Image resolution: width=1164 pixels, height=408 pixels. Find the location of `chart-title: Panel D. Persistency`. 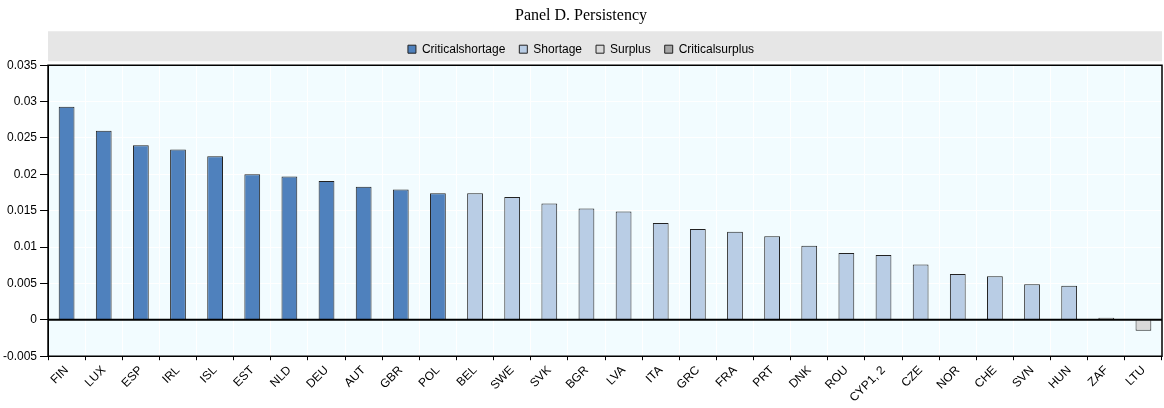

chart-title: Panel D. Persistency is located at coordinates (581, 14).